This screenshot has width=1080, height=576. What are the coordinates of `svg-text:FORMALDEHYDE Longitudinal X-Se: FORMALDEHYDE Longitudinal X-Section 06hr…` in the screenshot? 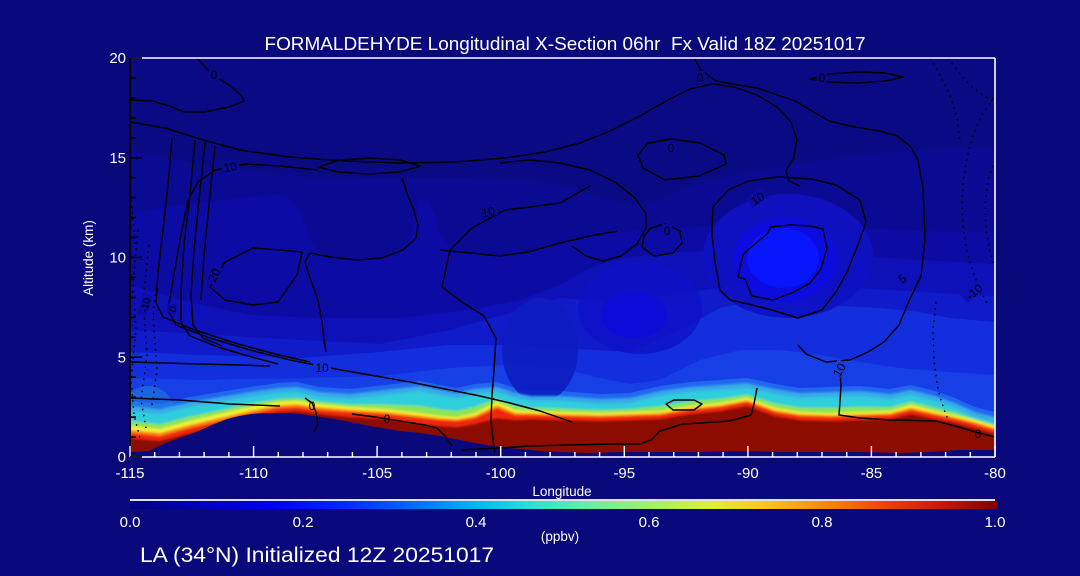 It's located at (565, 43).